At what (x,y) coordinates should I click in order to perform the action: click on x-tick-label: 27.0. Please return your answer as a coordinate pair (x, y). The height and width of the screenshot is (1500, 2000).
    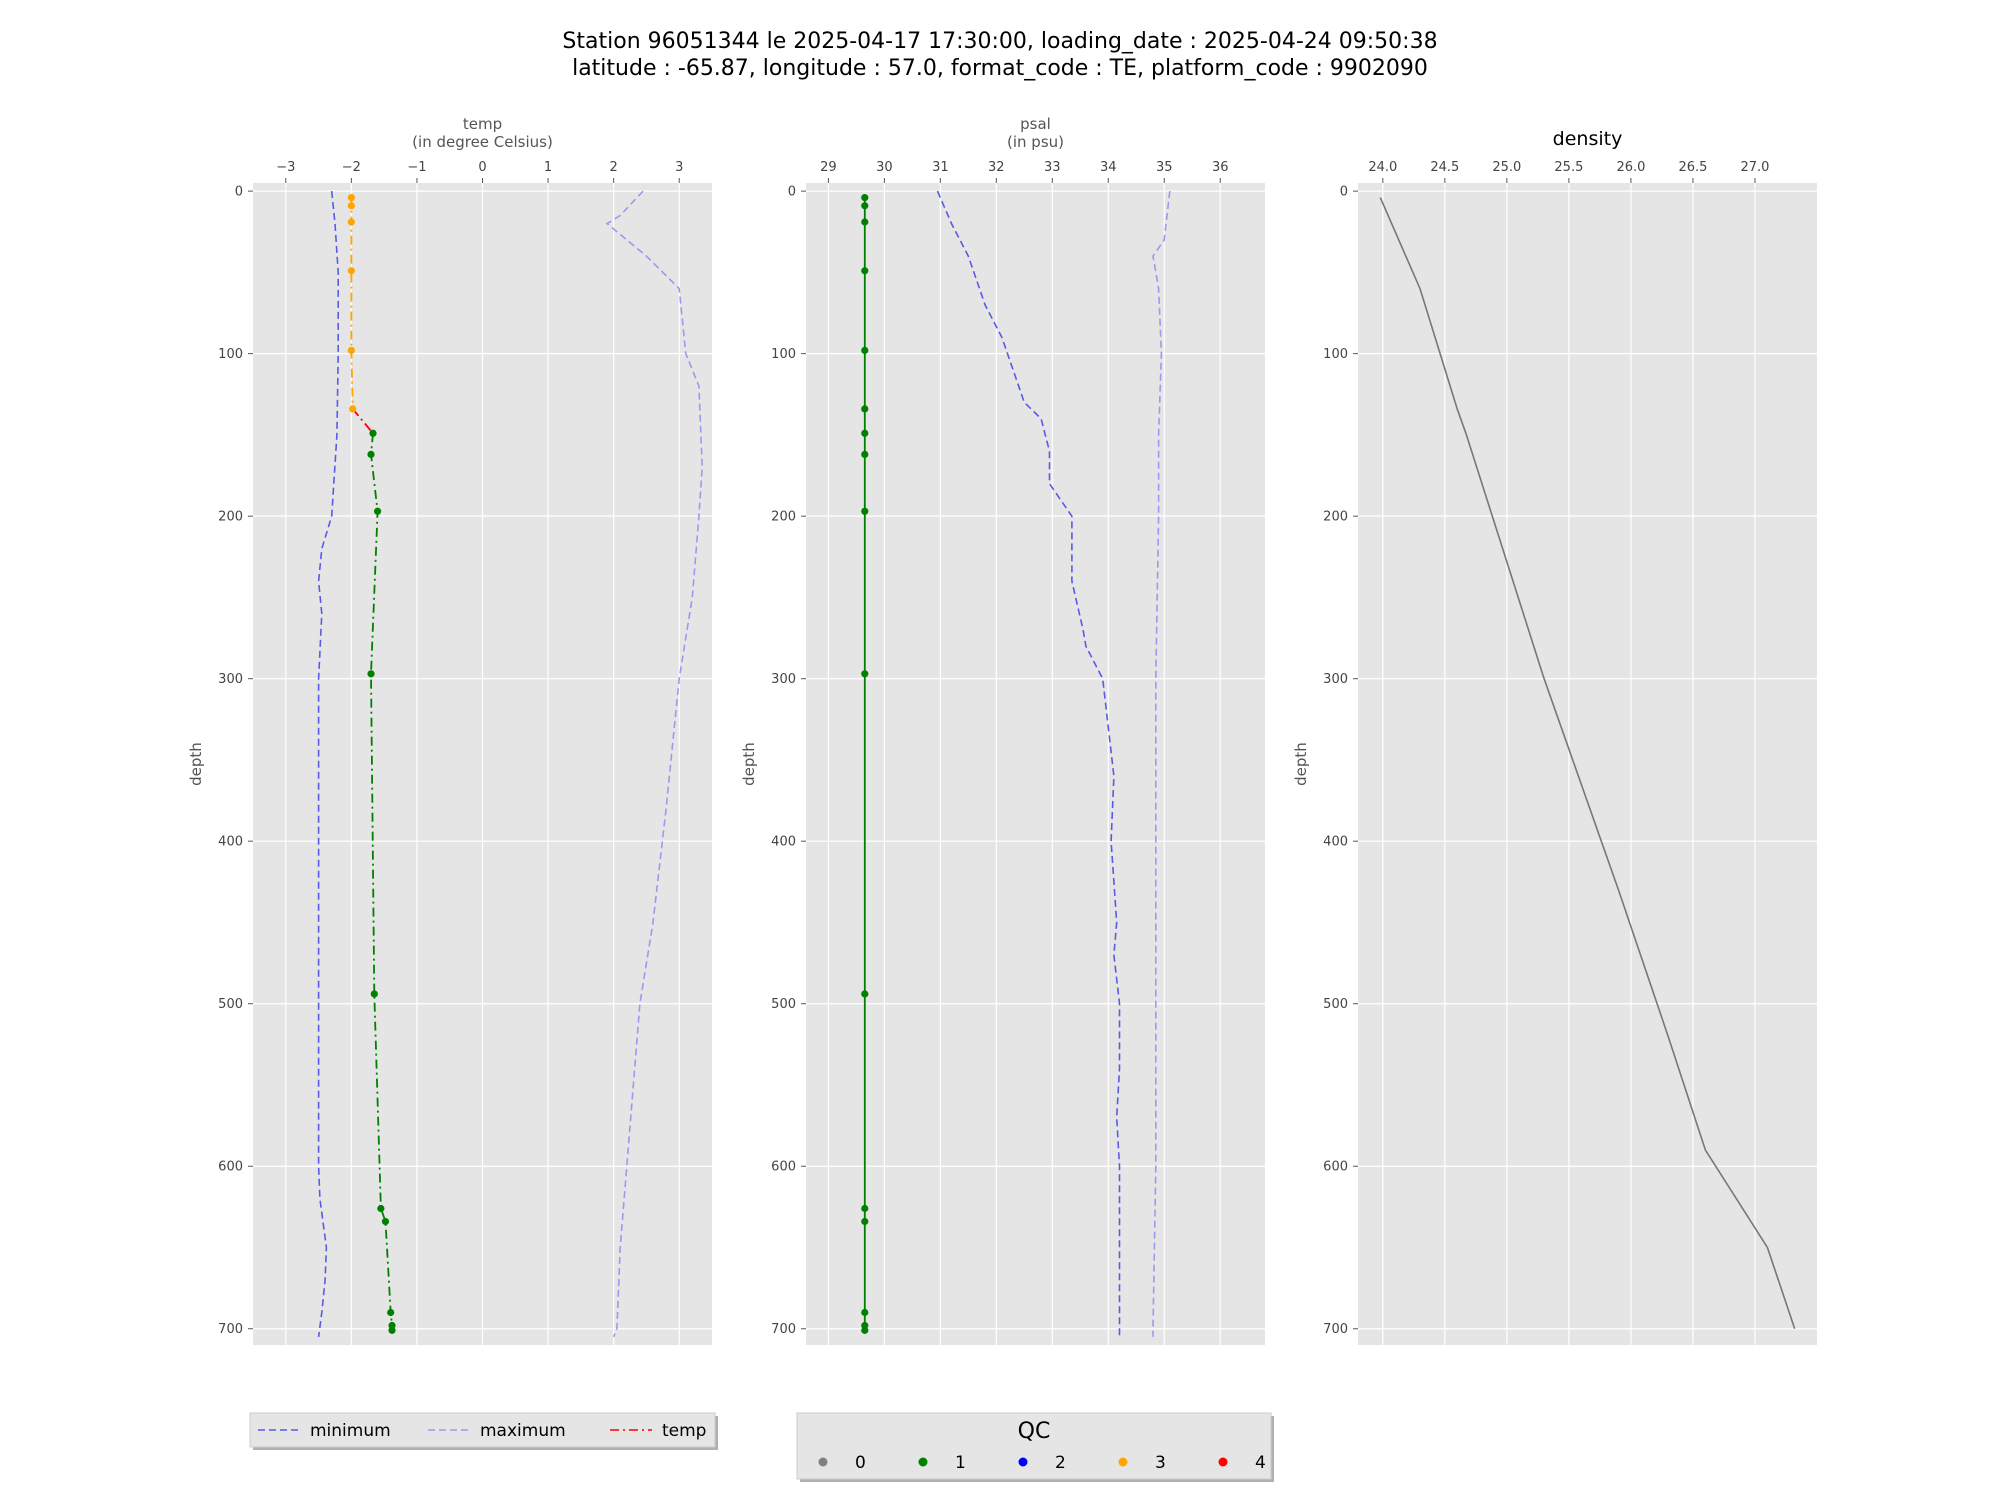
    Looking at the image, I should click on (1754, 167).